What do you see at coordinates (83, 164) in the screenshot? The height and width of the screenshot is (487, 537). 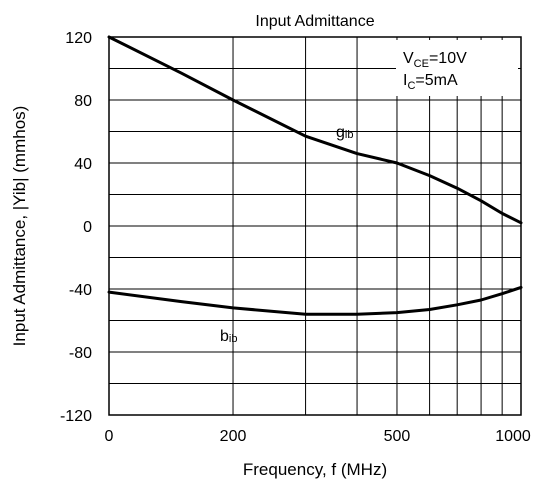 I see `y-tick-label: 40` at bounding box center [83, 164].